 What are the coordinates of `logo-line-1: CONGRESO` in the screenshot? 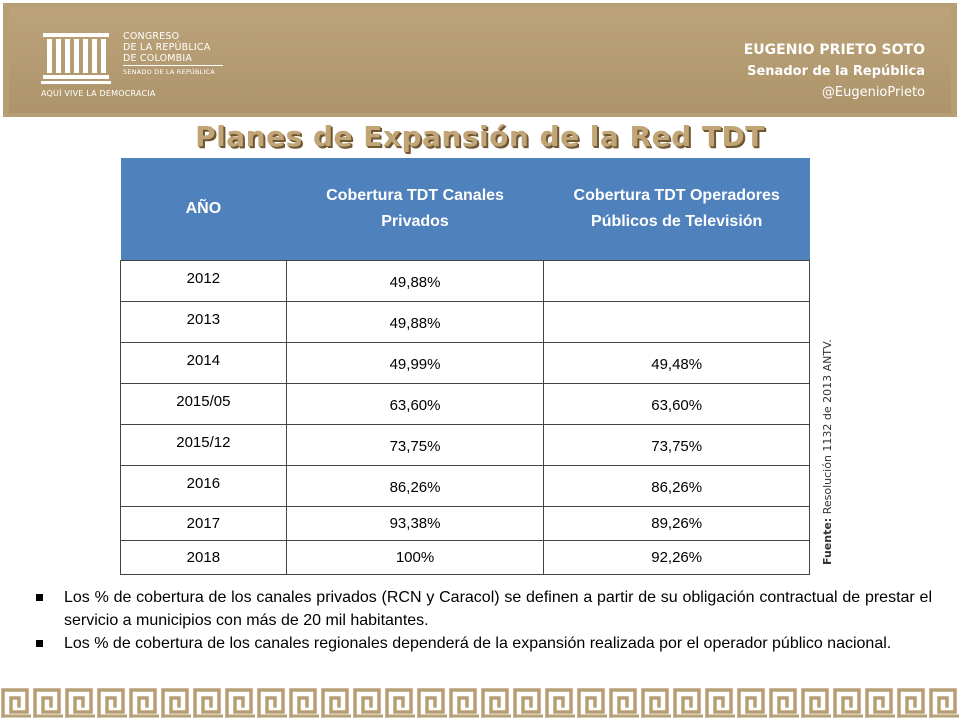 It's located at (151, 36).